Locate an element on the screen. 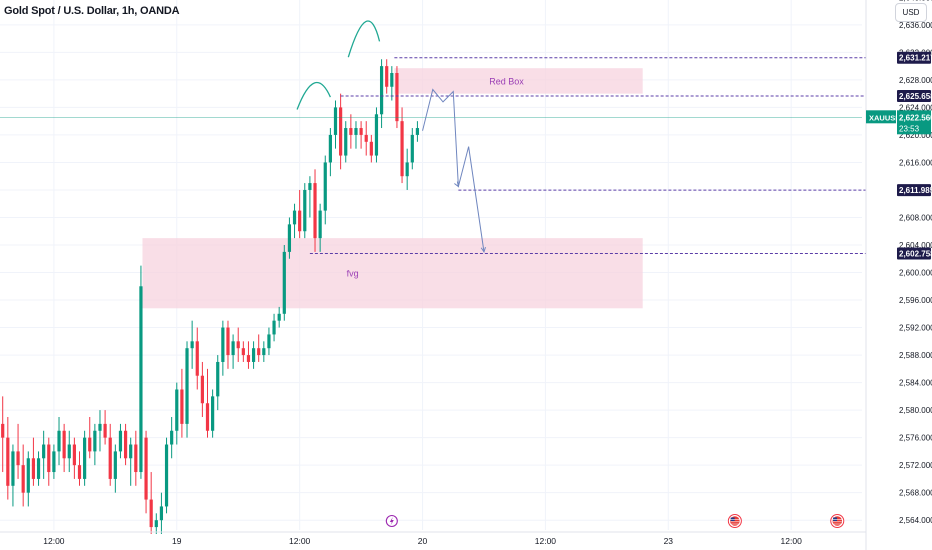 The height and width of the screenshot is (550, 932). level-price-label: 2,602.758 is located at coordinates (915, 254).